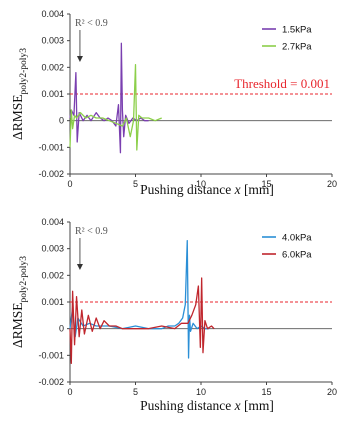 Image resolution: width=338 pixels, height=425 pixels. I want to click on series-line-2.7kPa, so click(115, 107).